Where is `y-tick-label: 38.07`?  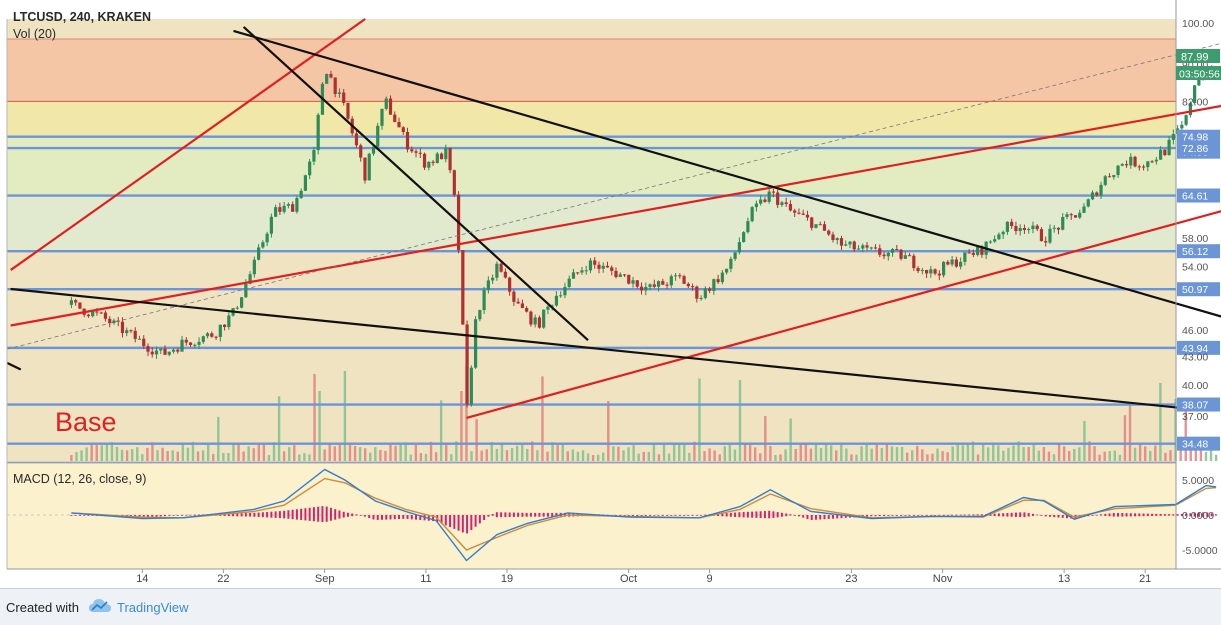
y-tick-label: 38.07 is located at coordinates (1195, 406).